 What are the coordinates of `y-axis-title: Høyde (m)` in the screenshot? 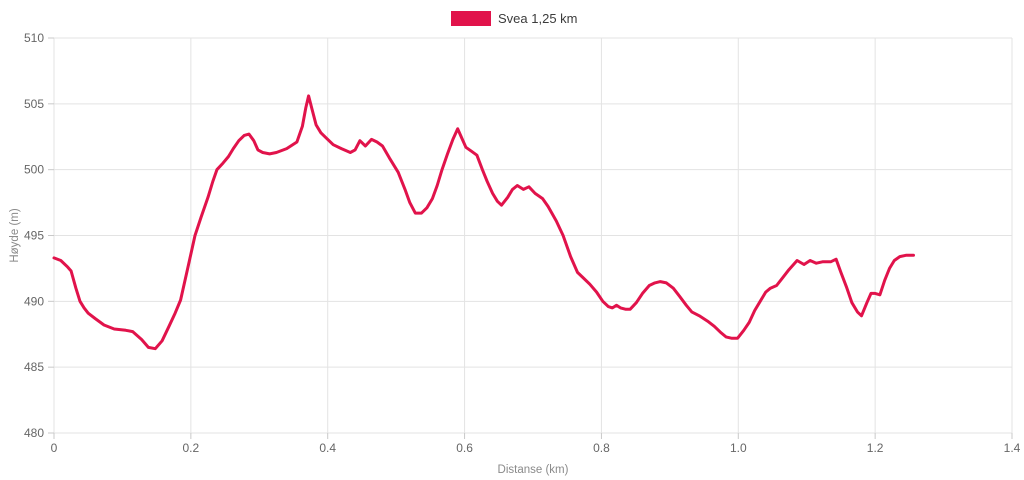 It's located at (15, 235).